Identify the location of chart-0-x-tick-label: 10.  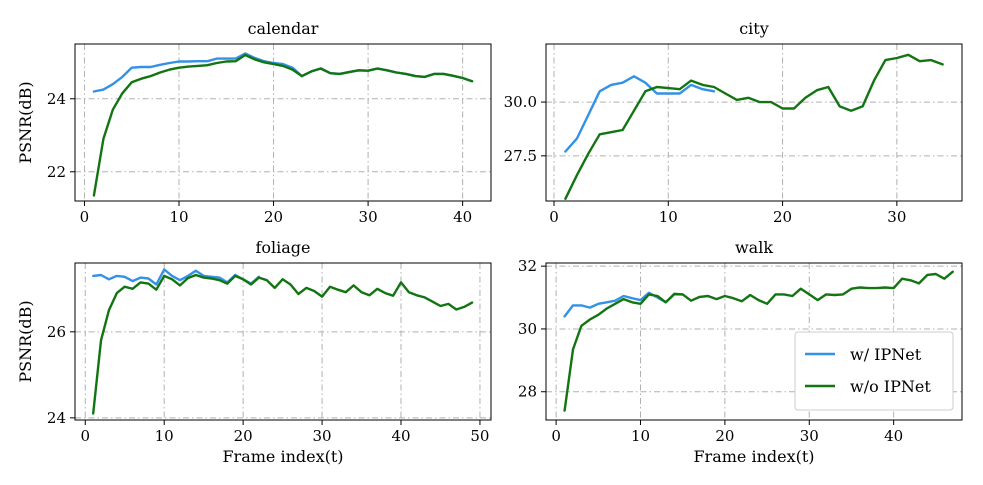
(178, 217).